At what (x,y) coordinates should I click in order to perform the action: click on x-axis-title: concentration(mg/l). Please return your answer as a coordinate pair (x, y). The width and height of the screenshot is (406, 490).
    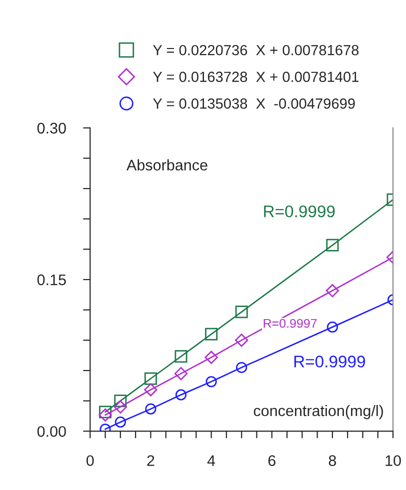
    Looking at the image, I should click on (318, 412).